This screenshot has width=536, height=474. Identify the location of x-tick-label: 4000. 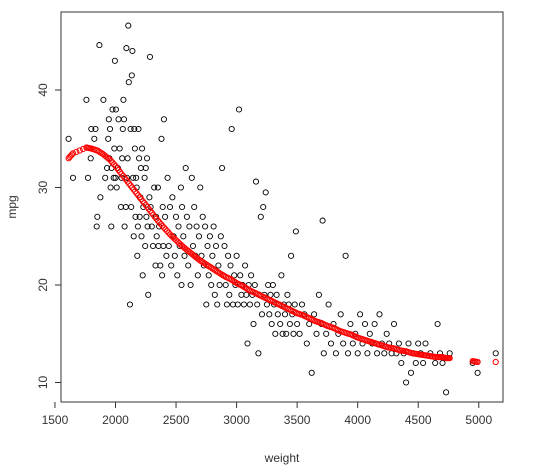
(357, 420).